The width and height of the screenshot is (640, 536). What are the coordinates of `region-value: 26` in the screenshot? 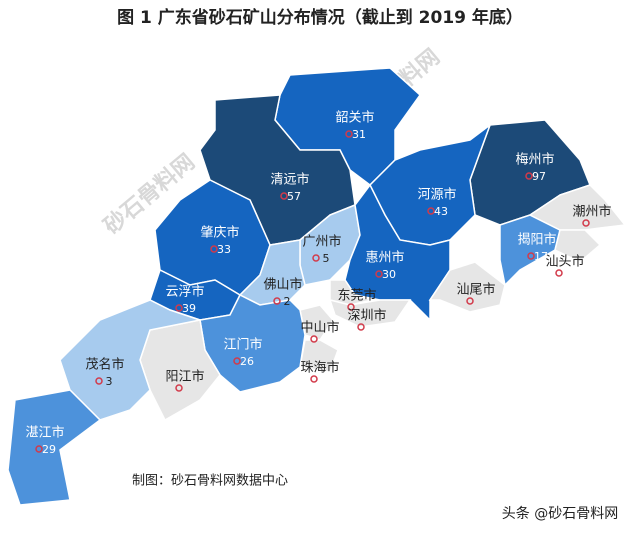 It's located at (247, 361).